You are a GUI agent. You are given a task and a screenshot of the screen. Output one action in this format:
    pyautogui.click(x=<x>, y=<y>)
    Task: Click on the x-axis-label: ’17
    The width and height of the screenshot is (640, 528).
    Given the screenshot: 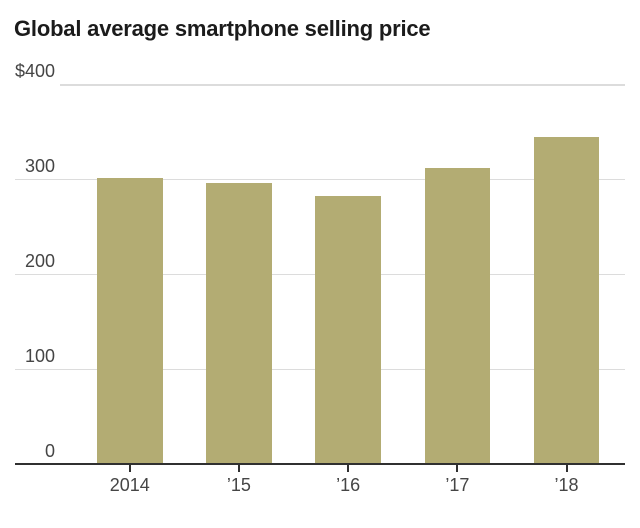 What is the action you would take?
    pyautogui.click(x=457, y=485)
    